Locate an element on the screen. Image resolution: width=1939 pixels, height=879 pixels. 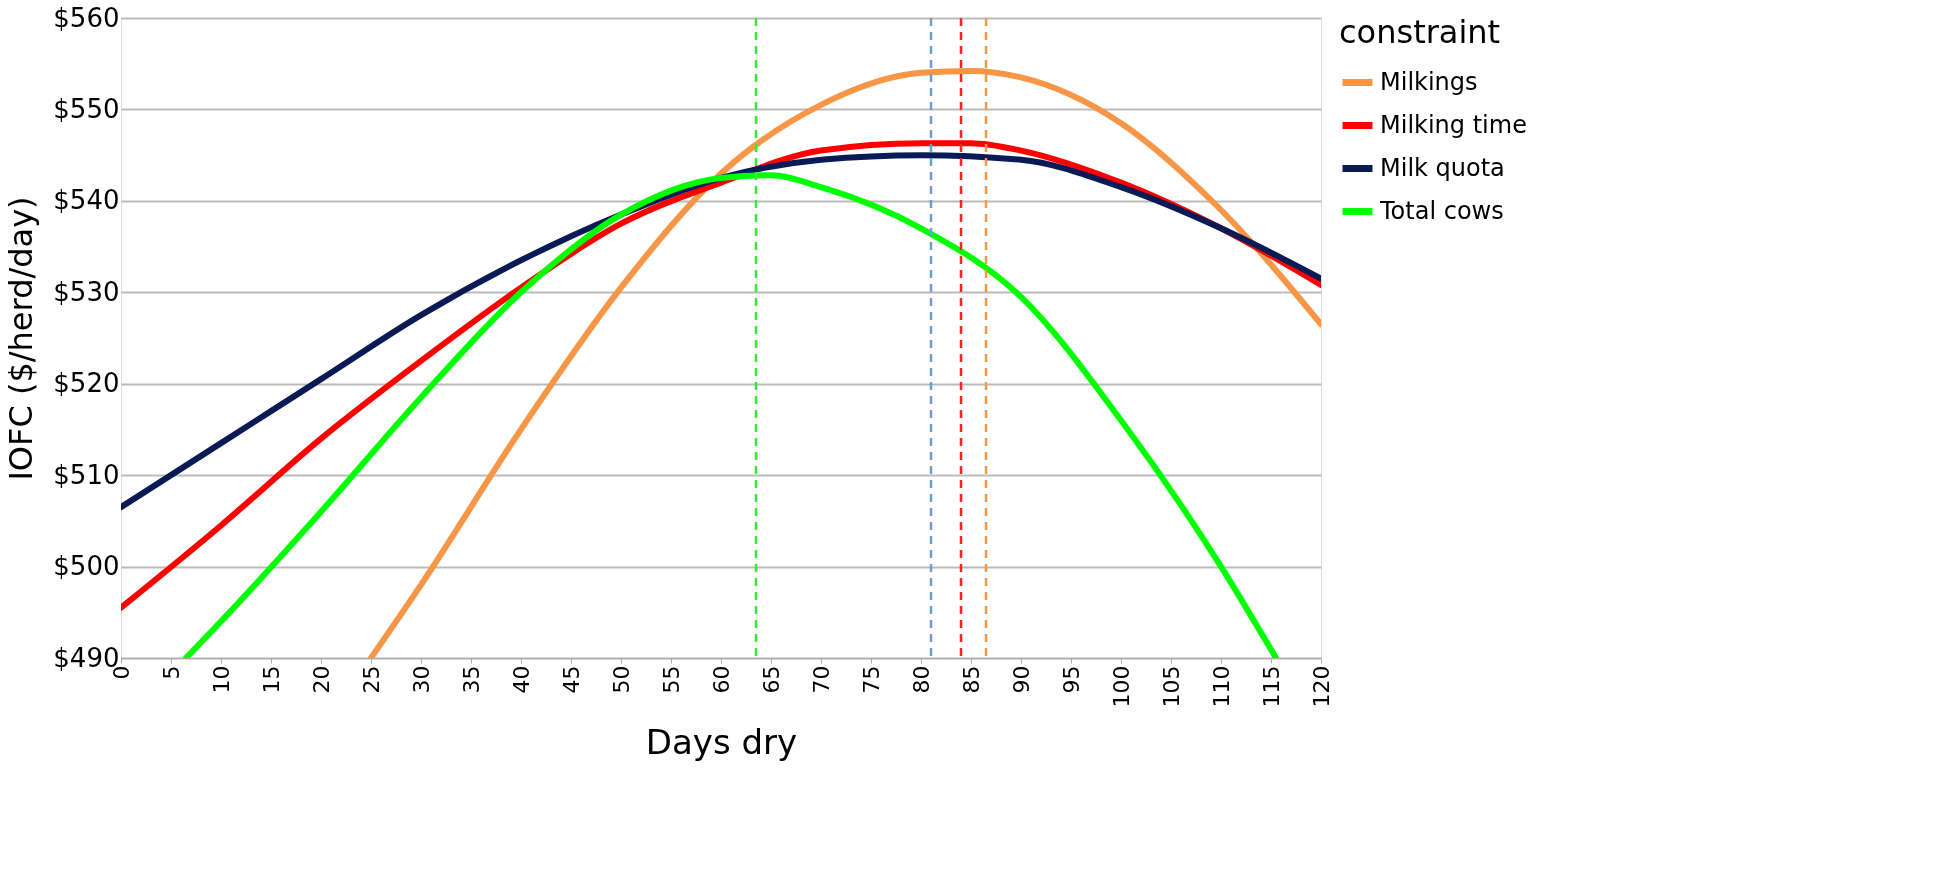
x-tick-label: 70 is located at coordinates (821, 679).